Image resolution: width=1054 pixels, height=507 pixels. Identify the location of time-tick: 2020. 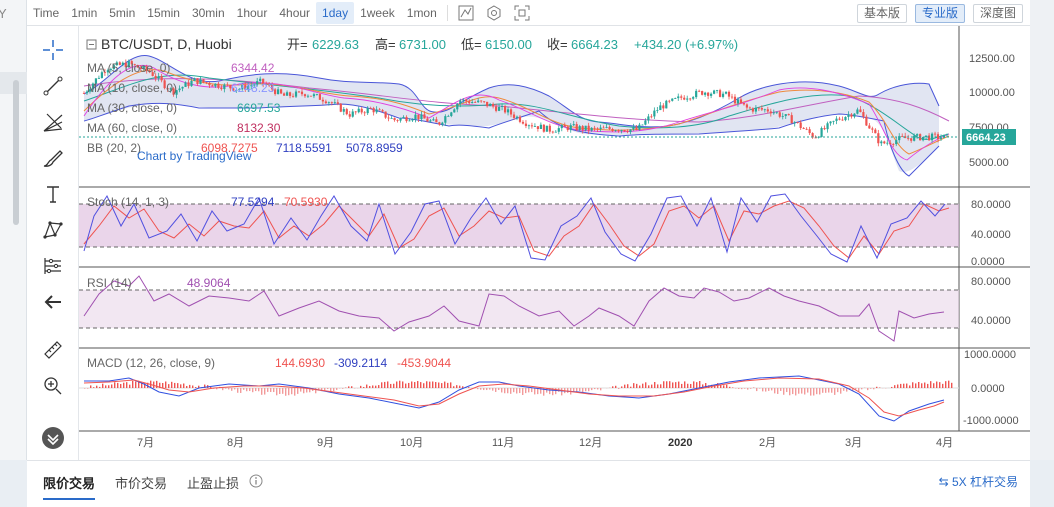
(680, 443).